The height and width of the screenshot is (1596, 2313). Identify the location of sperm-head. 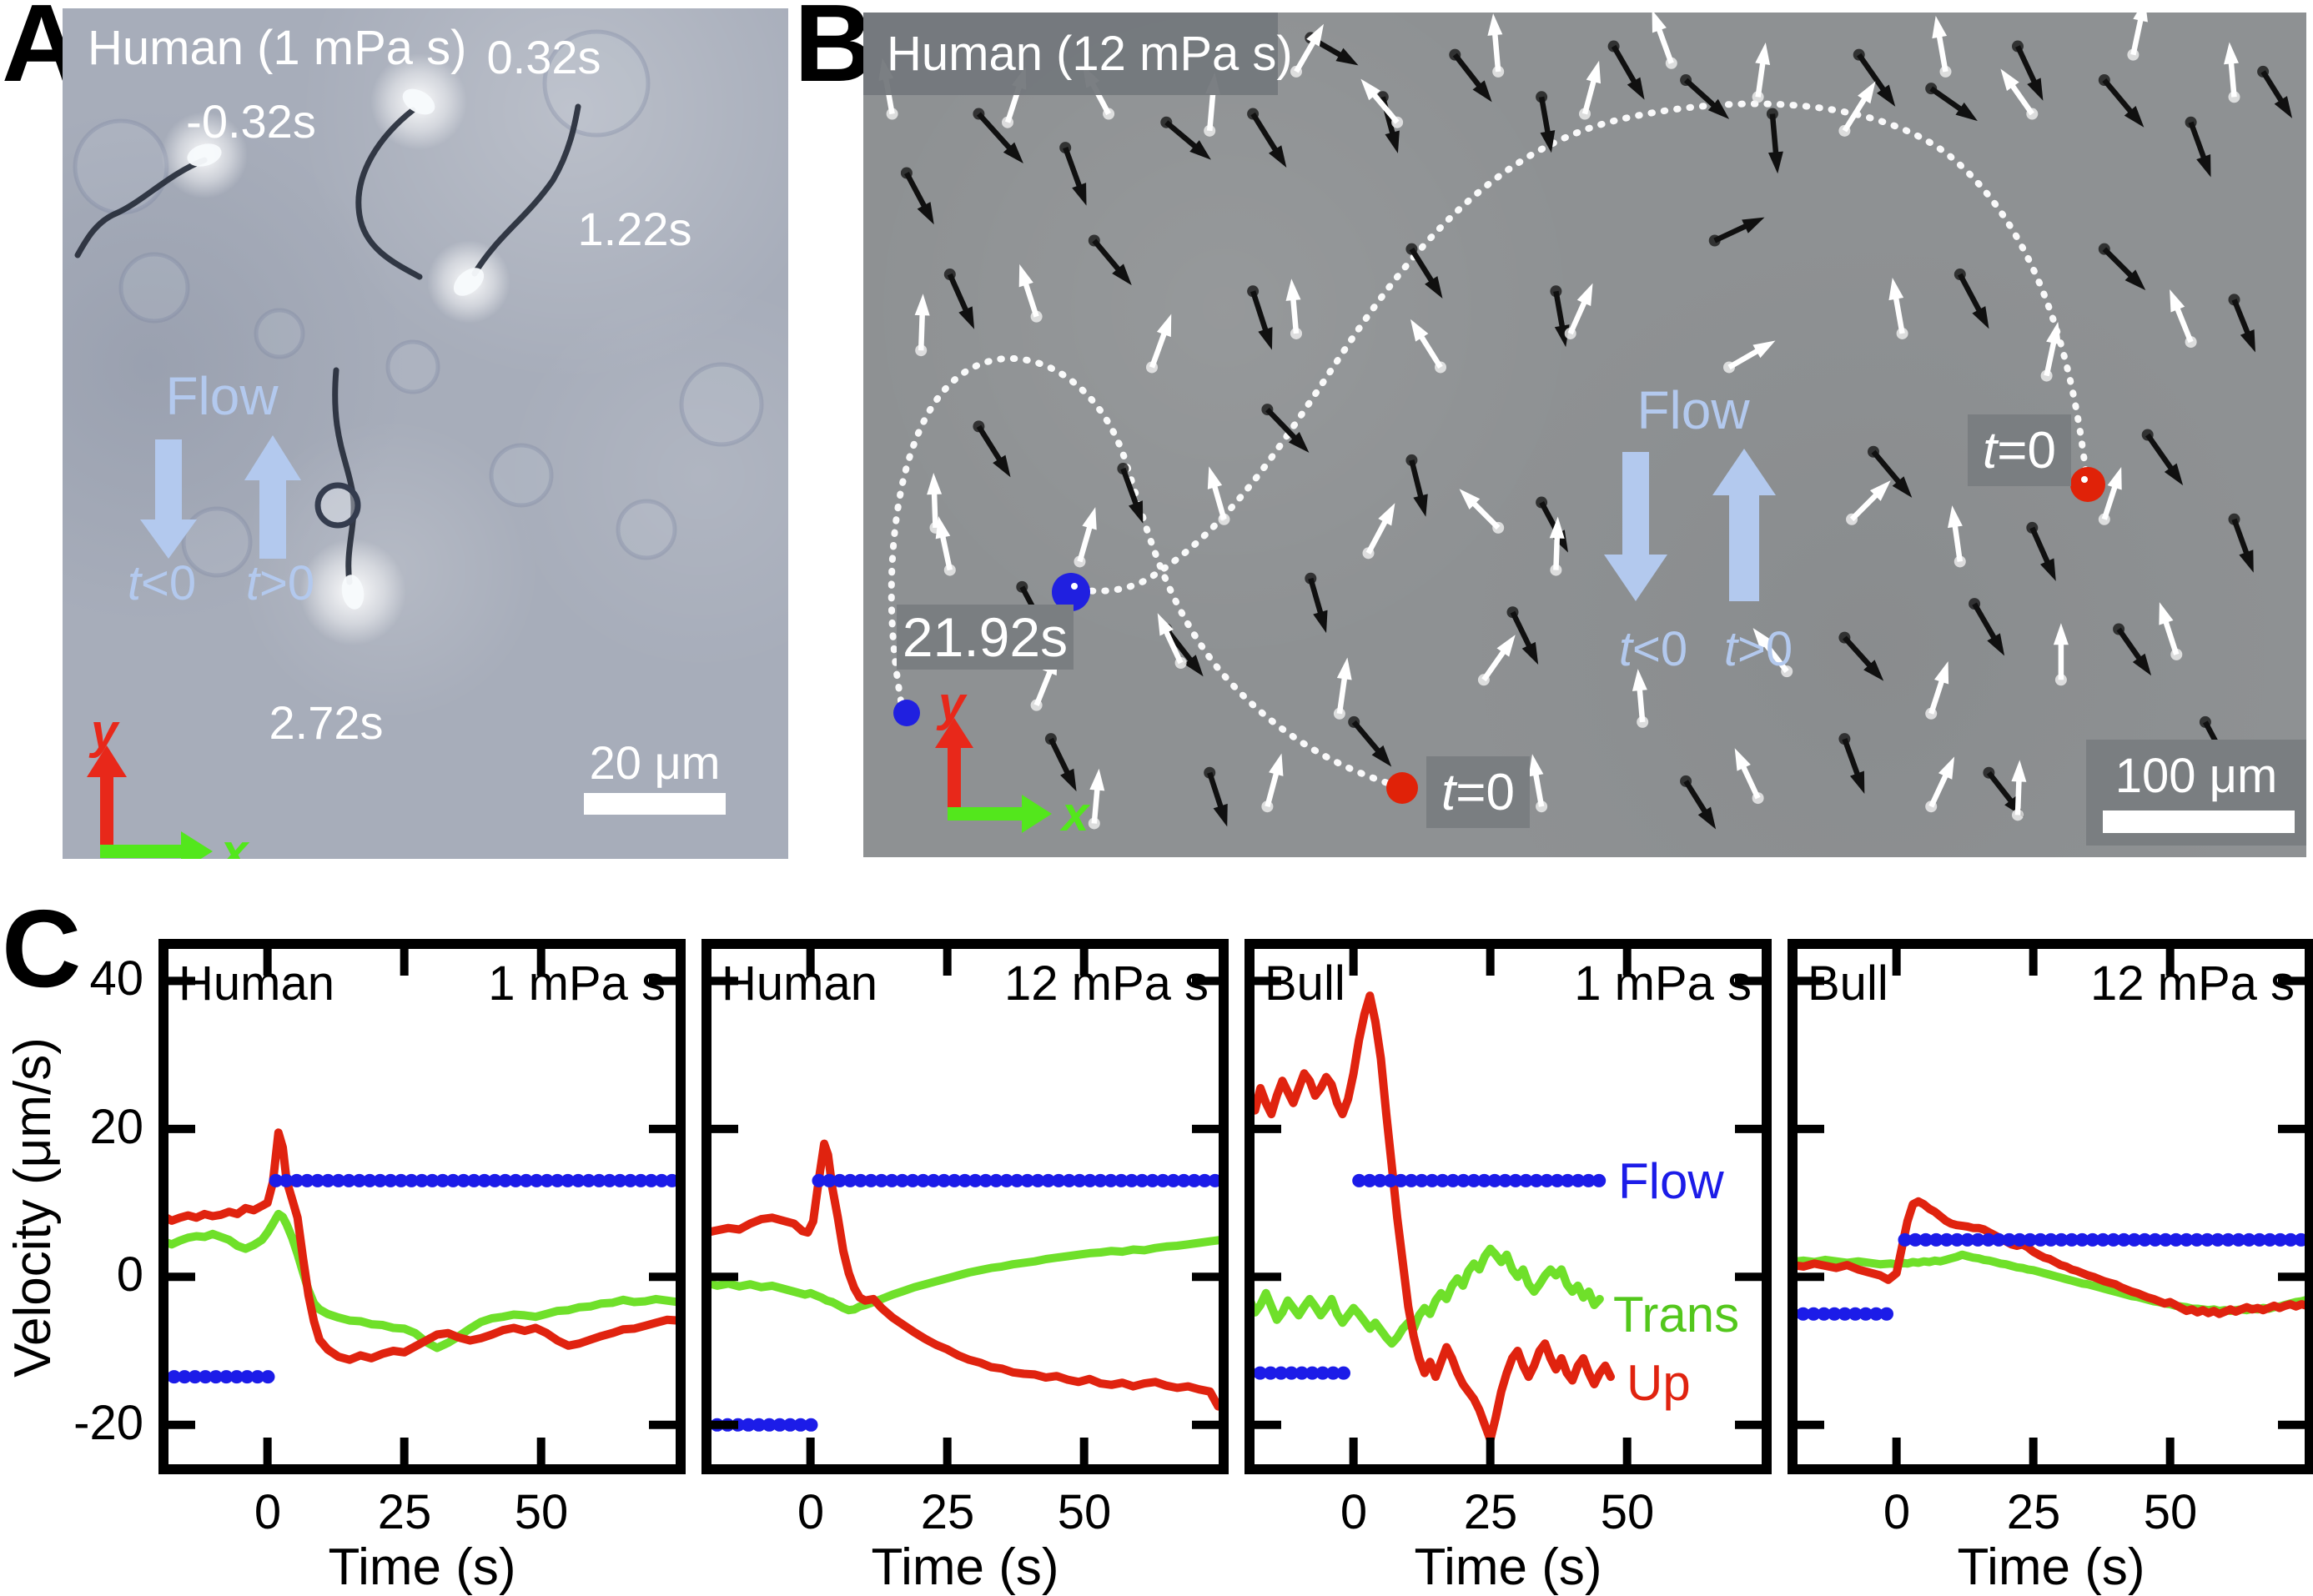
(418, 101).